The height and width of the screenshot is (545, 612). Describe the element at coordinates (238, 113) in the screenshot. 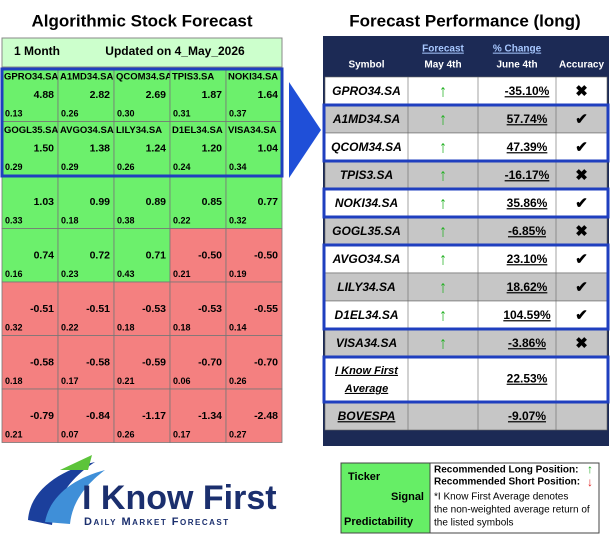

I see `cell-predictability: 0.37` at that location.